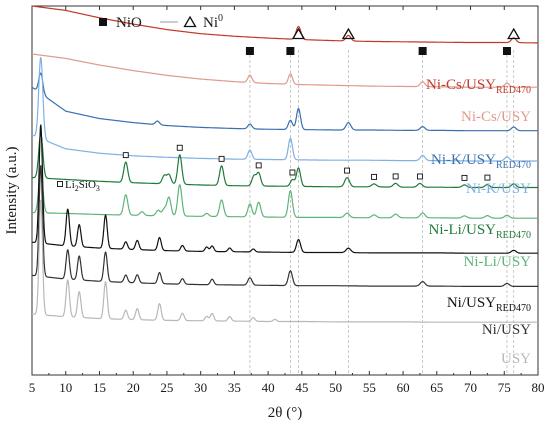 The width and height of the screenshot is (550, 426). I want to click on x-tick-label: 75, so click(504, 387).